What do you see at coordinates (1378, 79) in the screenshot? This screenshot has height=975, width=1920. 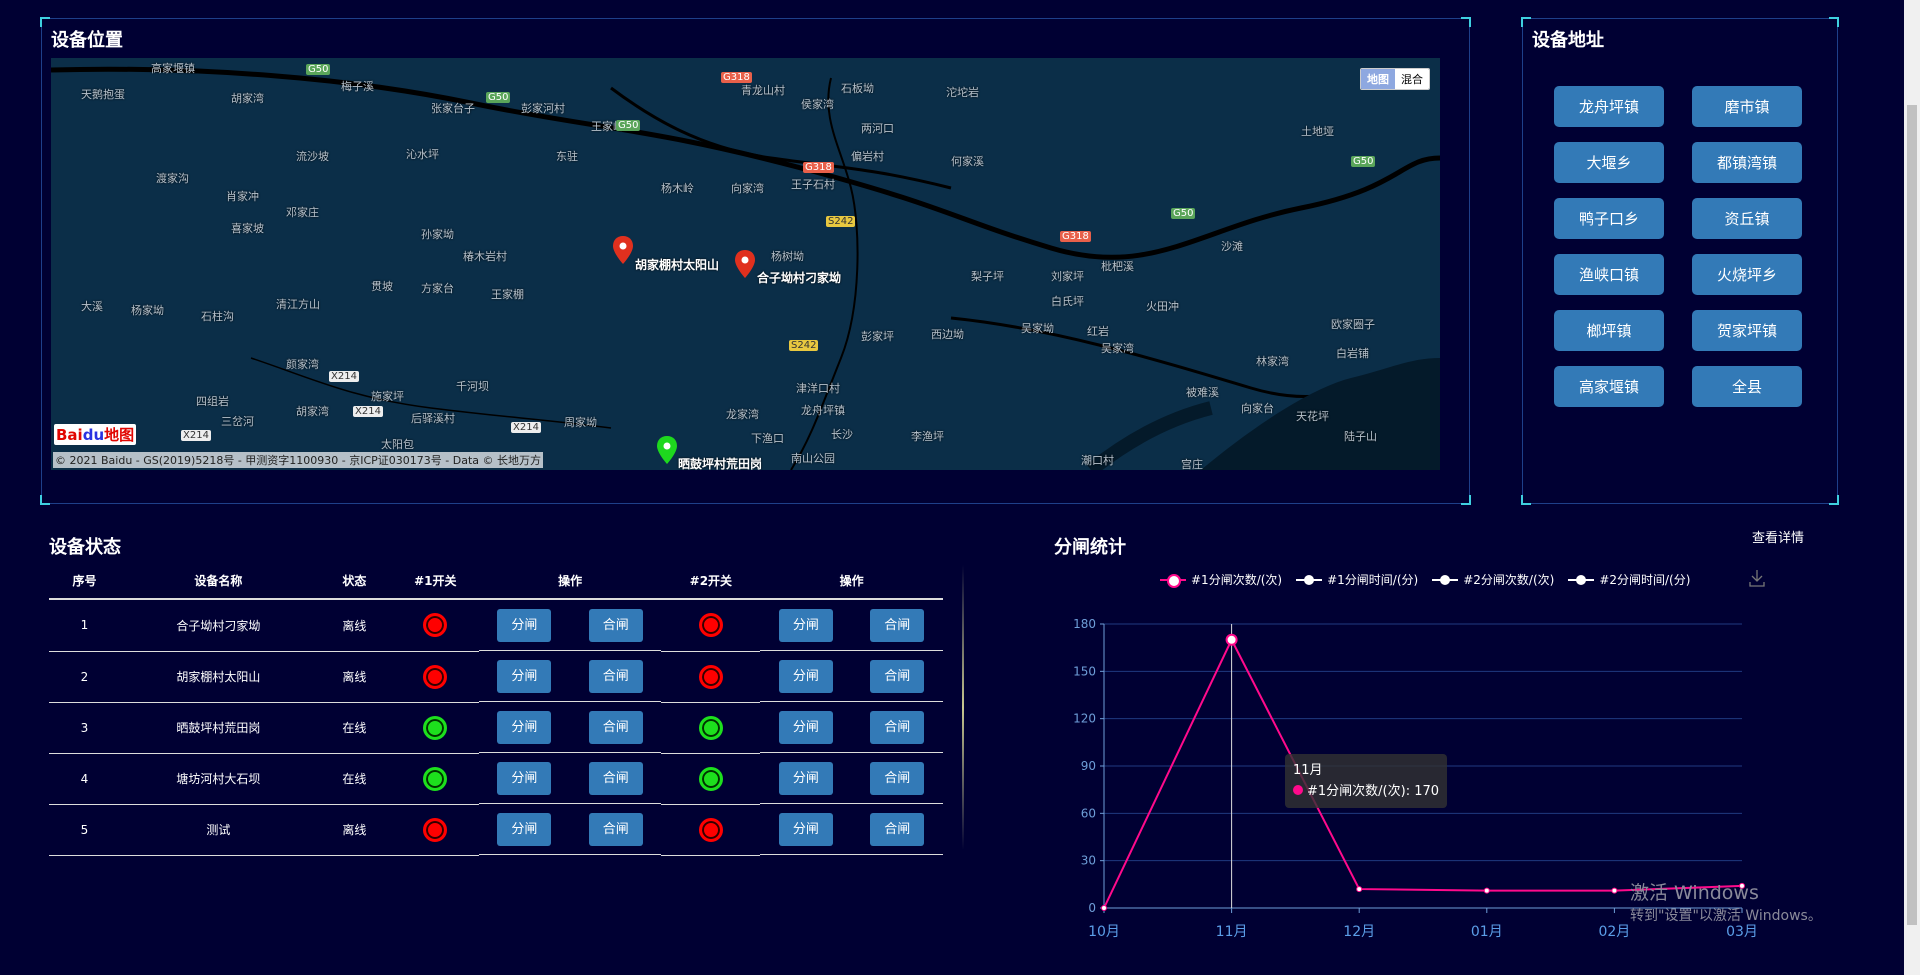 I see `map-type-map: 地图` at bounding box center [1378, 79].